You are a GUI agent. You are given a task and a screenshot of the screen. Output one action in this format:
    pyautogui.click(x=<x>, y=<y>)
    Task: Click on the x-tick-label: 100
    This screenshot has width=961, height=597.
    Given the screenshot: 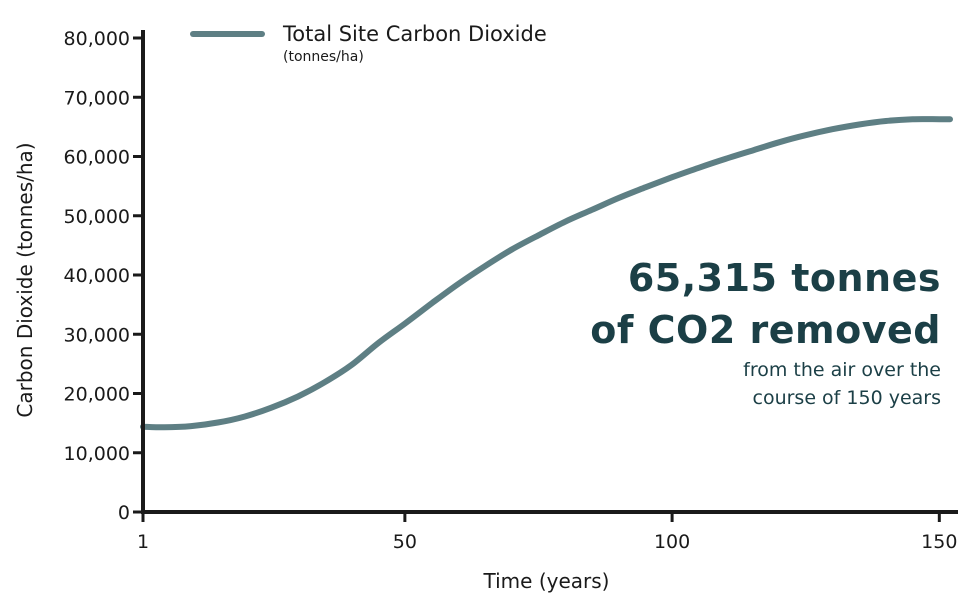 What is the action you would take?
    pyautogui.click(x=672, y=542)
    